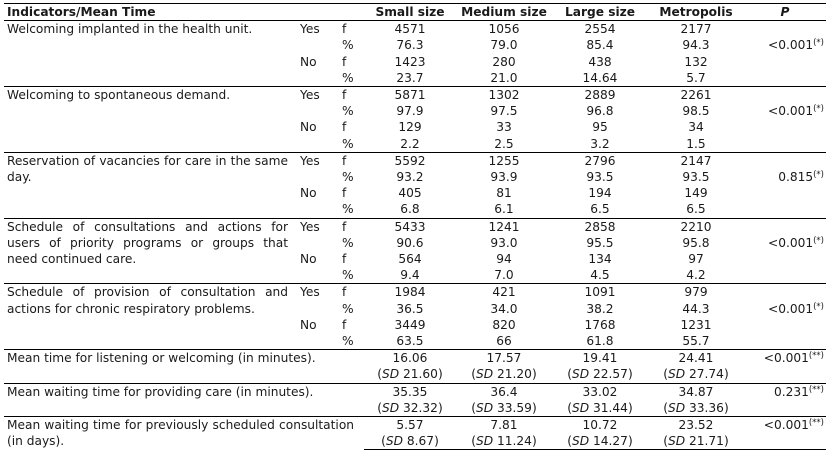 Image resolution: width=830 pixels, height=450 pixels. What do you see at coordinates (410, 127) in the screenshot?
I see `small-size-value: 129` at bounding box center [410, 127].